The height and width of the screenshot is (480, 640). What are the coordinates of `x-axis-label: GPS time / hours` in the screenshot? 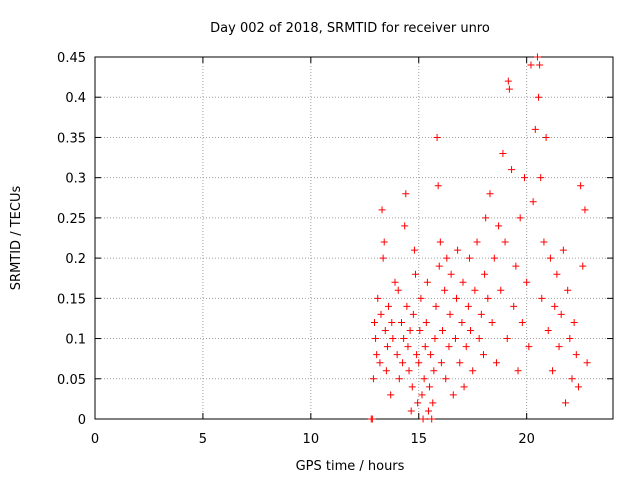 It's located at (350, 466).